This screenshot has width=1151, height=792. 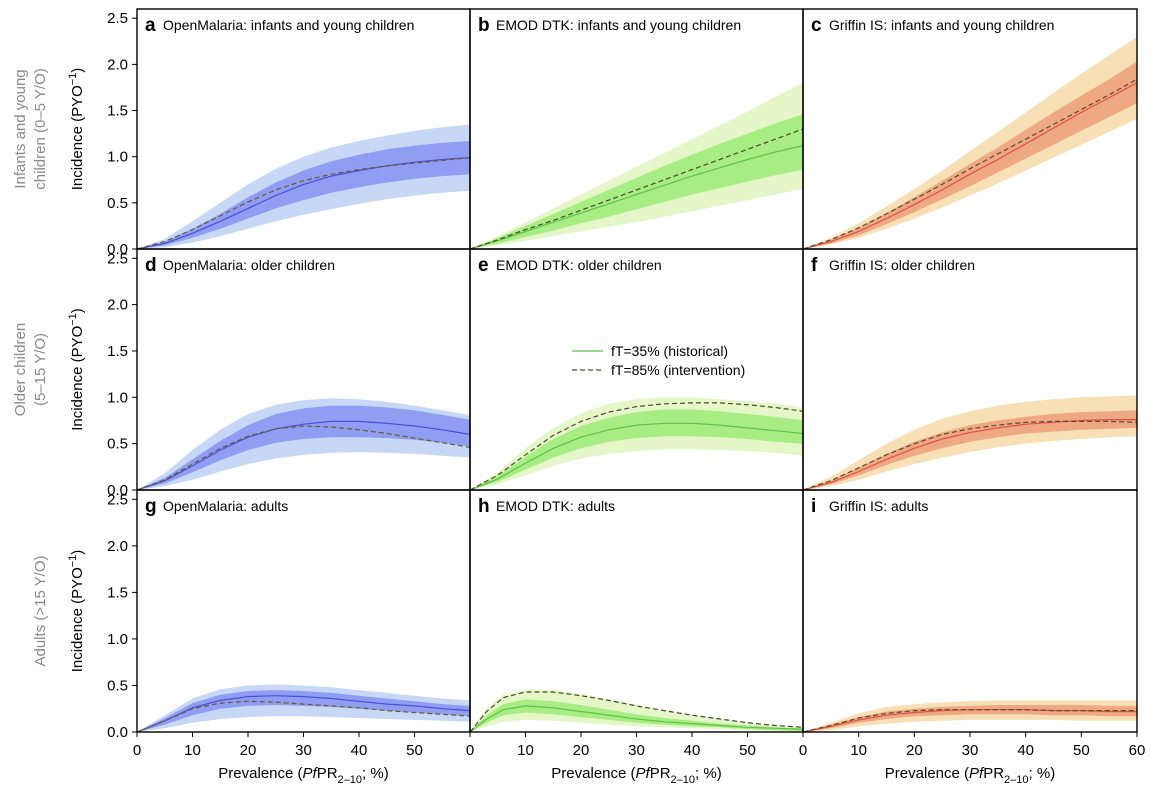 What do you see at coordinates (30, 369) in the screenshot?
I see `row-label-1: Older children (5–15 Y/O)` at bounding box center [30, 369].